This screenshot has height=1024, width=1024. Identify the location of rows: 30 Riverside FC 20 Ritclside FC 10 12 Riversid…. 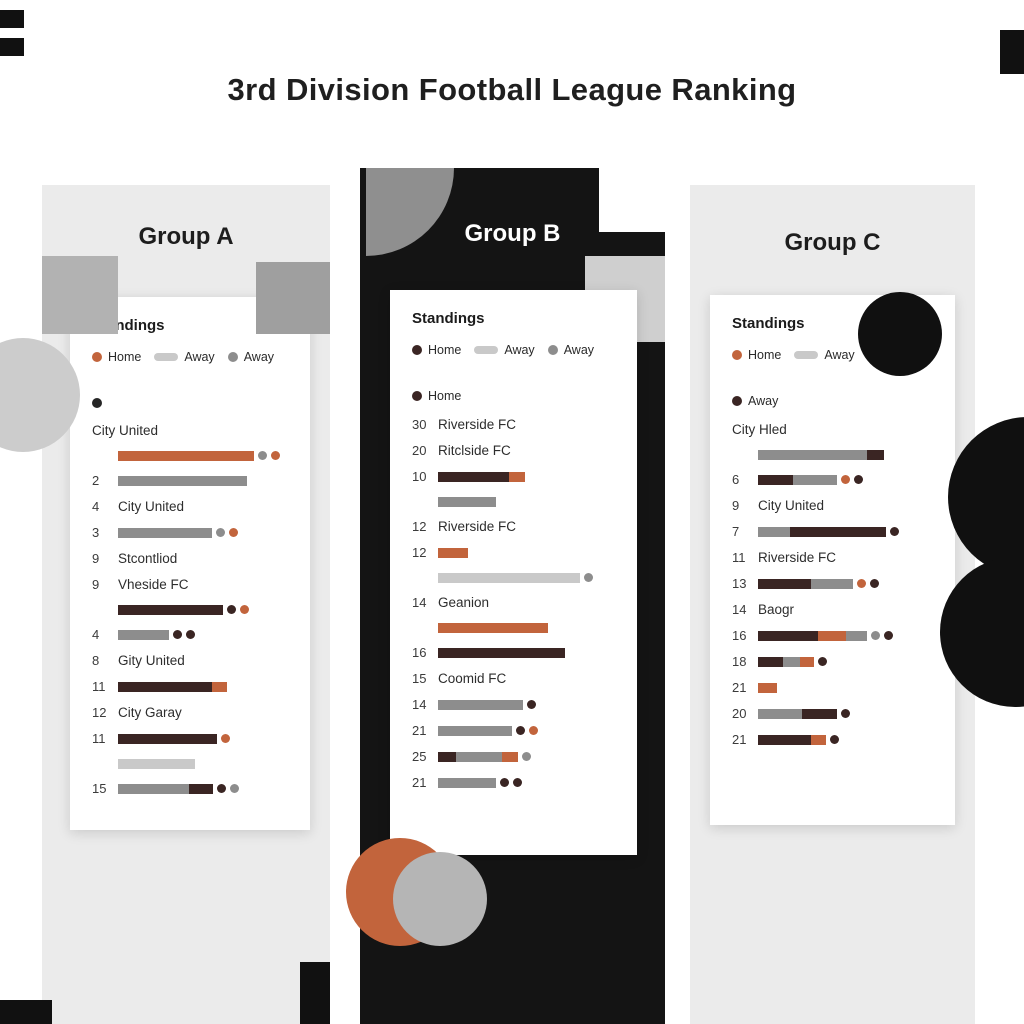
(513, 603).